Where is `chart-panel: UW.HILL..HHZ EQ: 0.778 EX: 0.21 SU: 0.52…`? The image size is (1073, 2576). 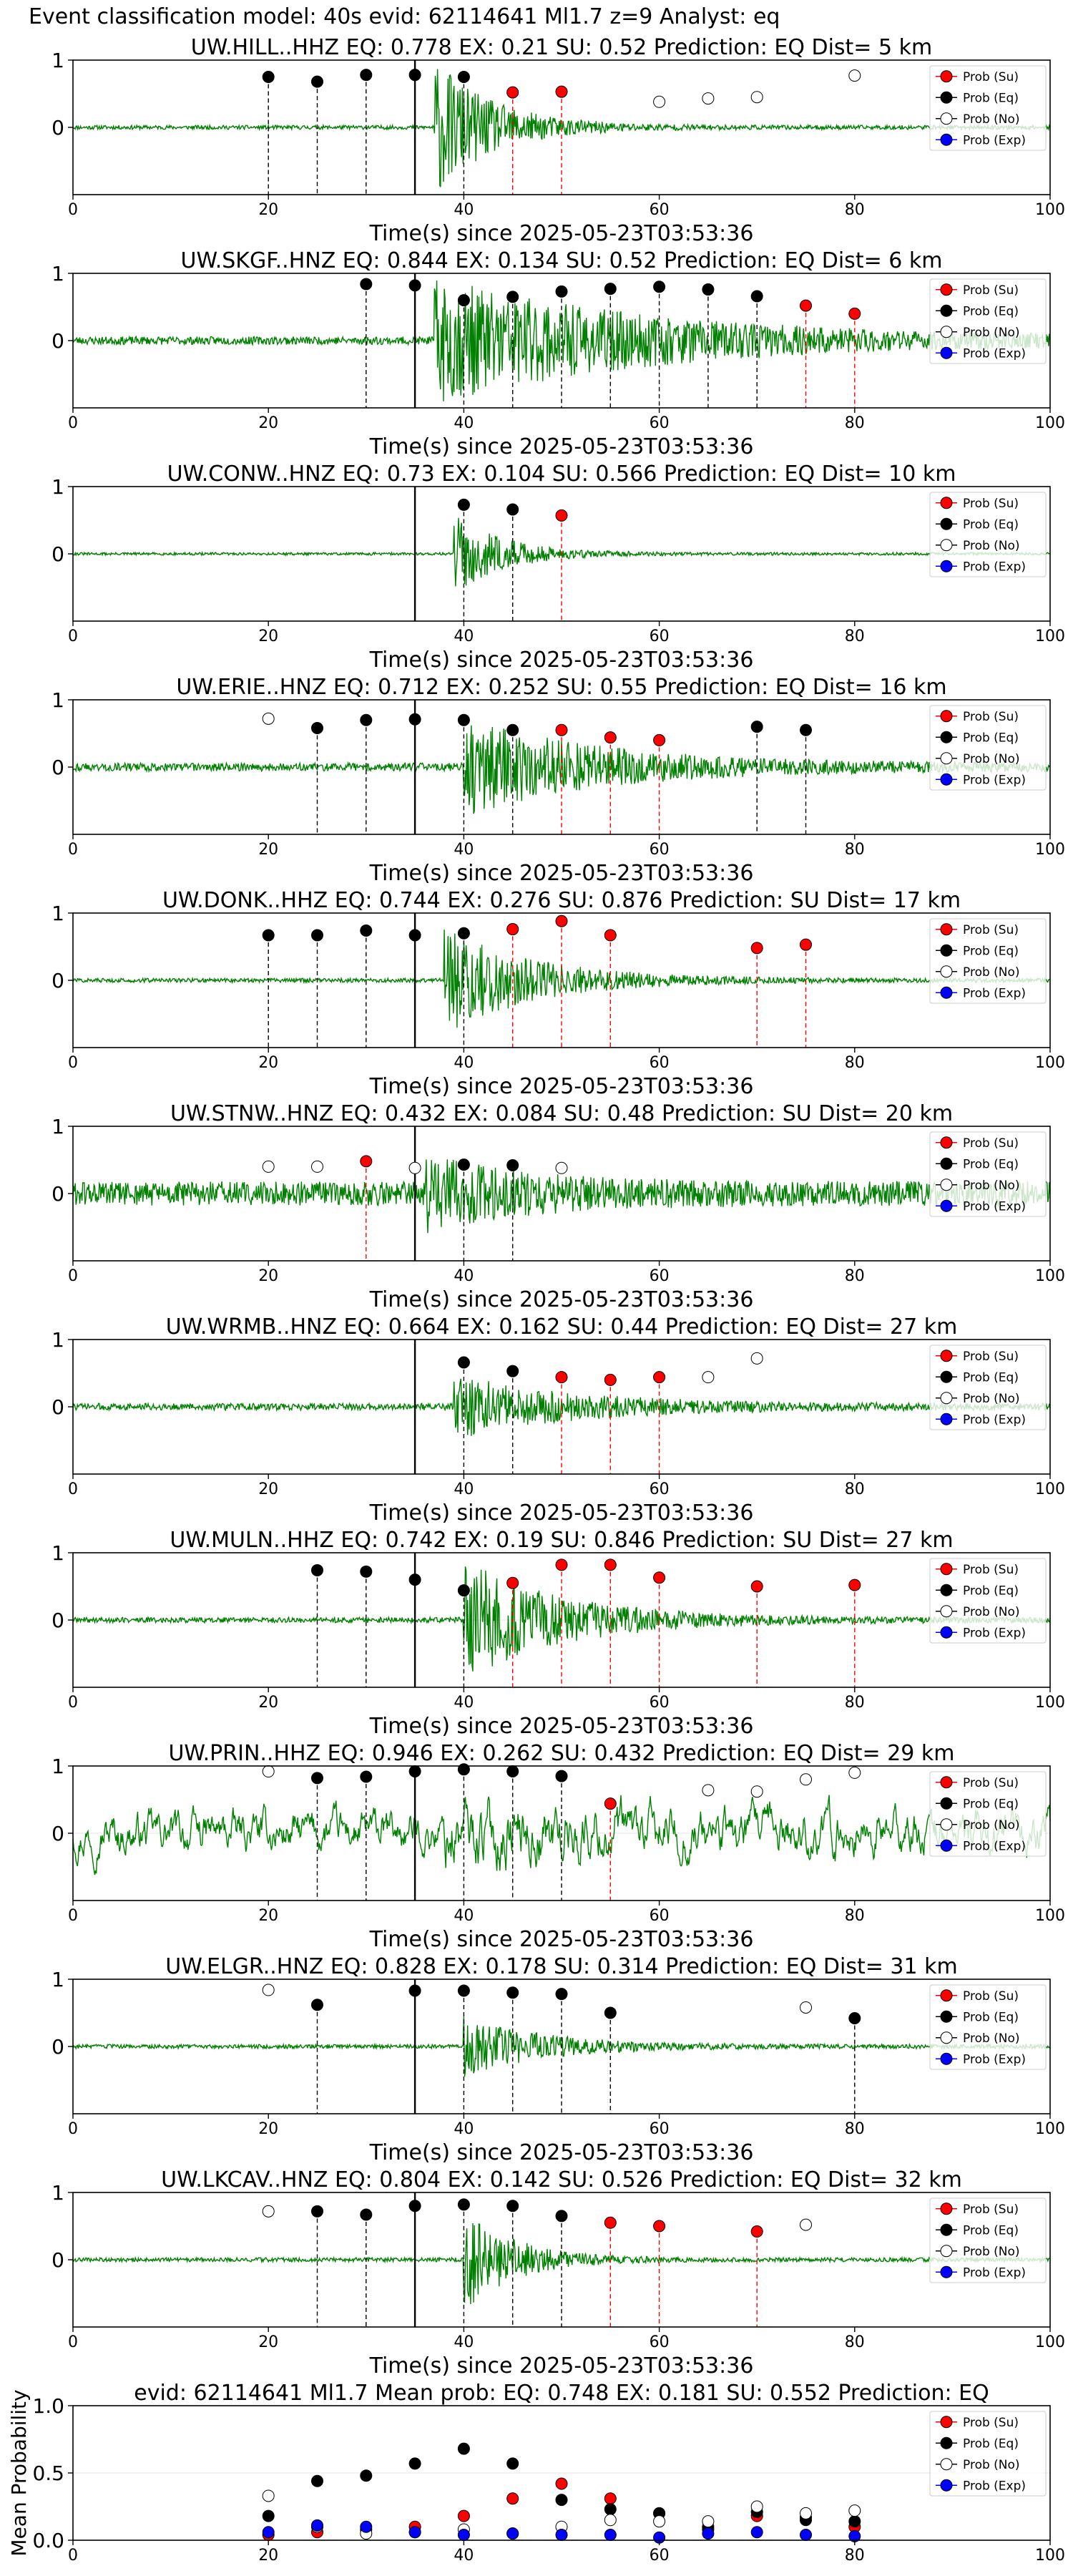 chart-panel: UW.HILL..HHZ EQ: 0.778 EX: 0.21 SU: 0.52… is located at coordinates (558, 140).